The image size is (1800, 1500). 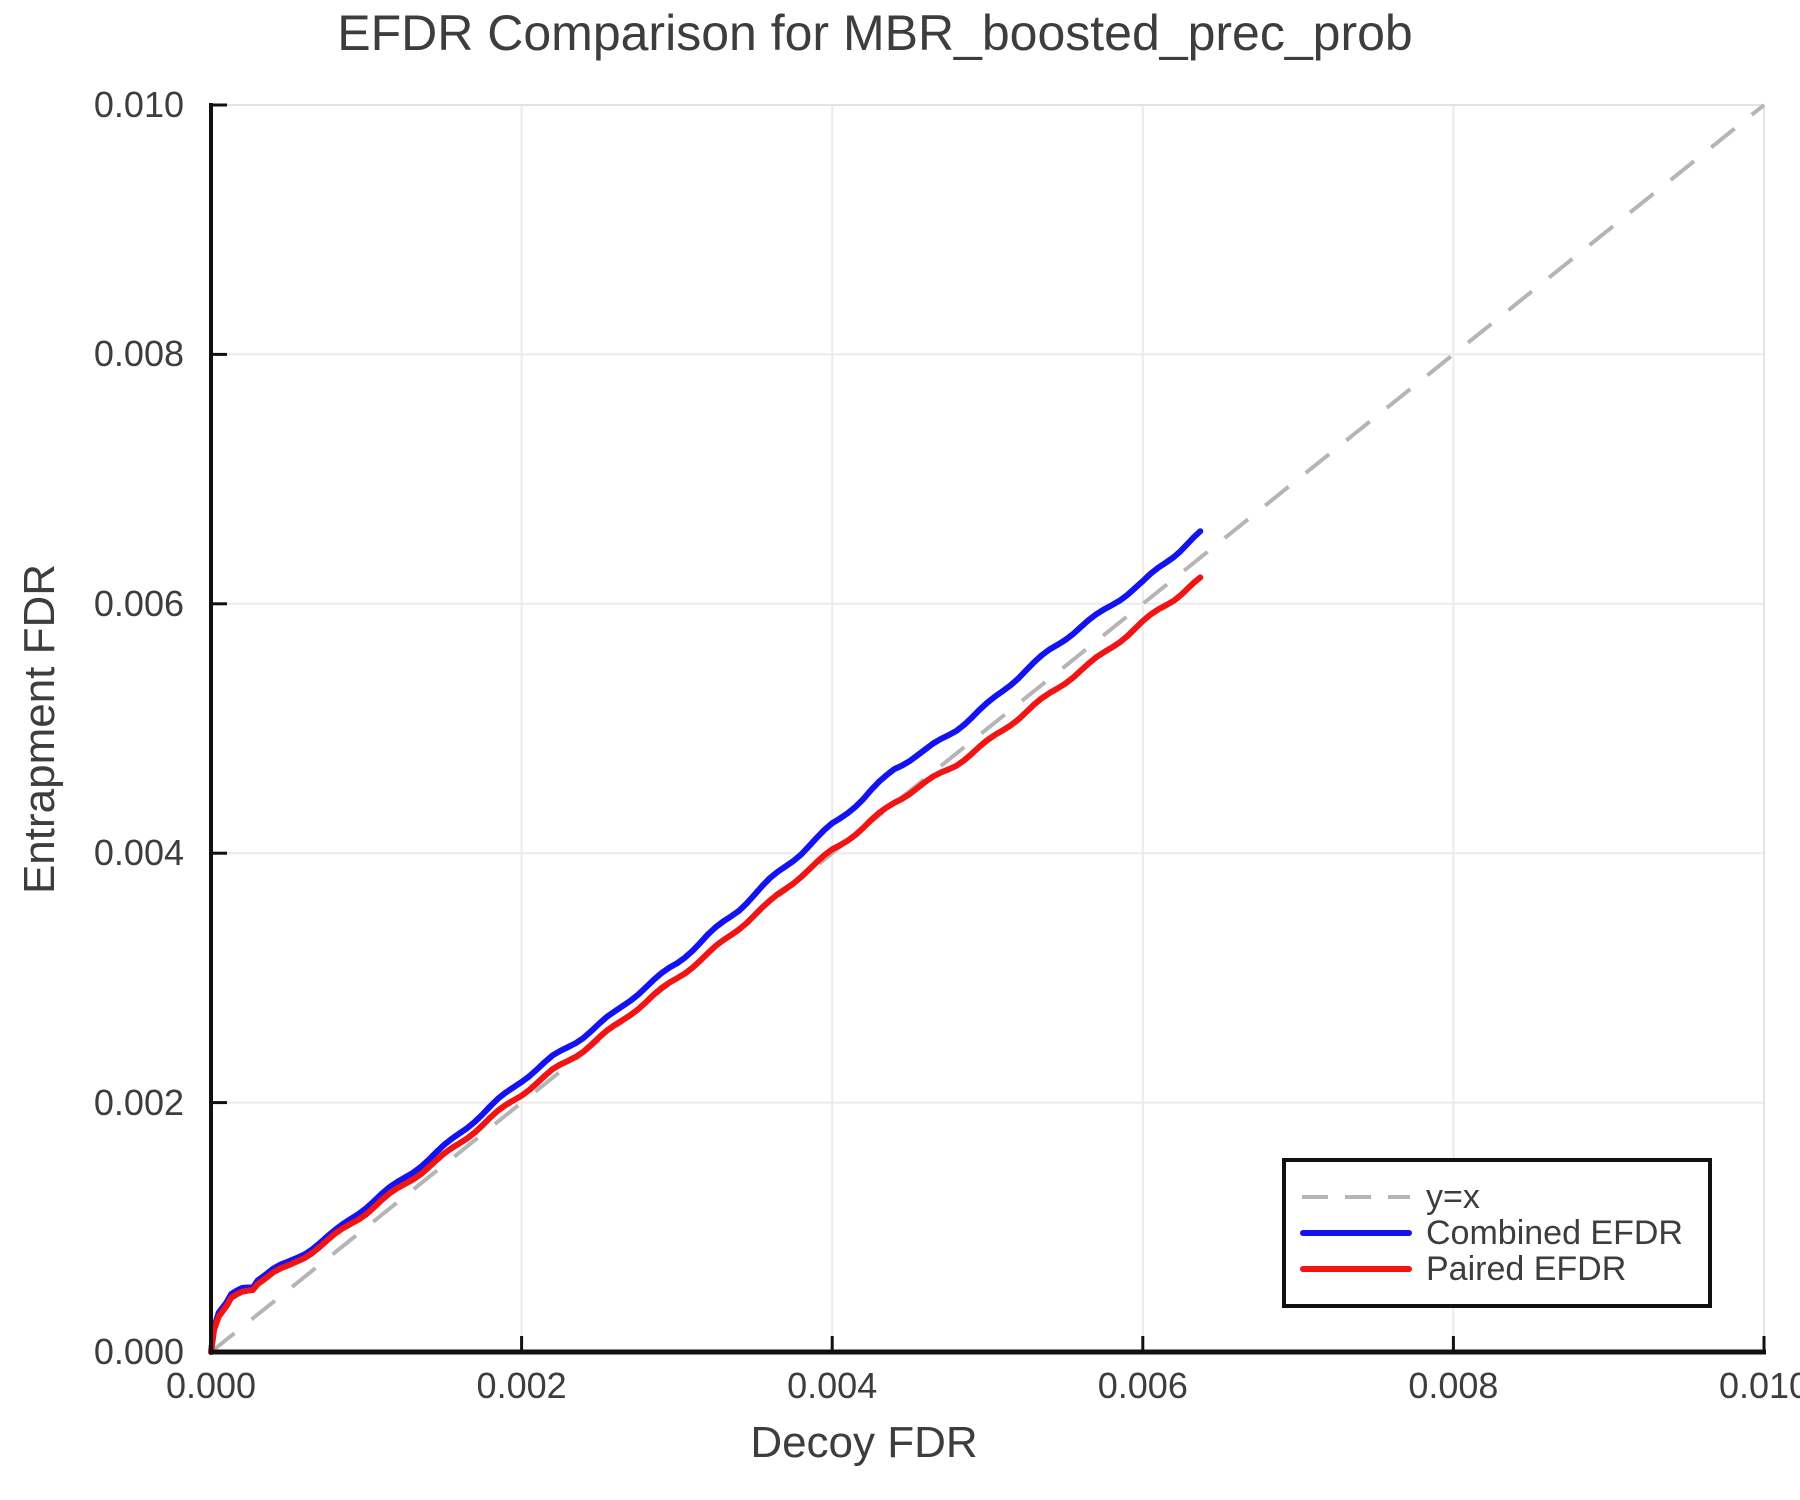 I want to click on x-tick-label: 0.004, so click(x=832, y=1385).